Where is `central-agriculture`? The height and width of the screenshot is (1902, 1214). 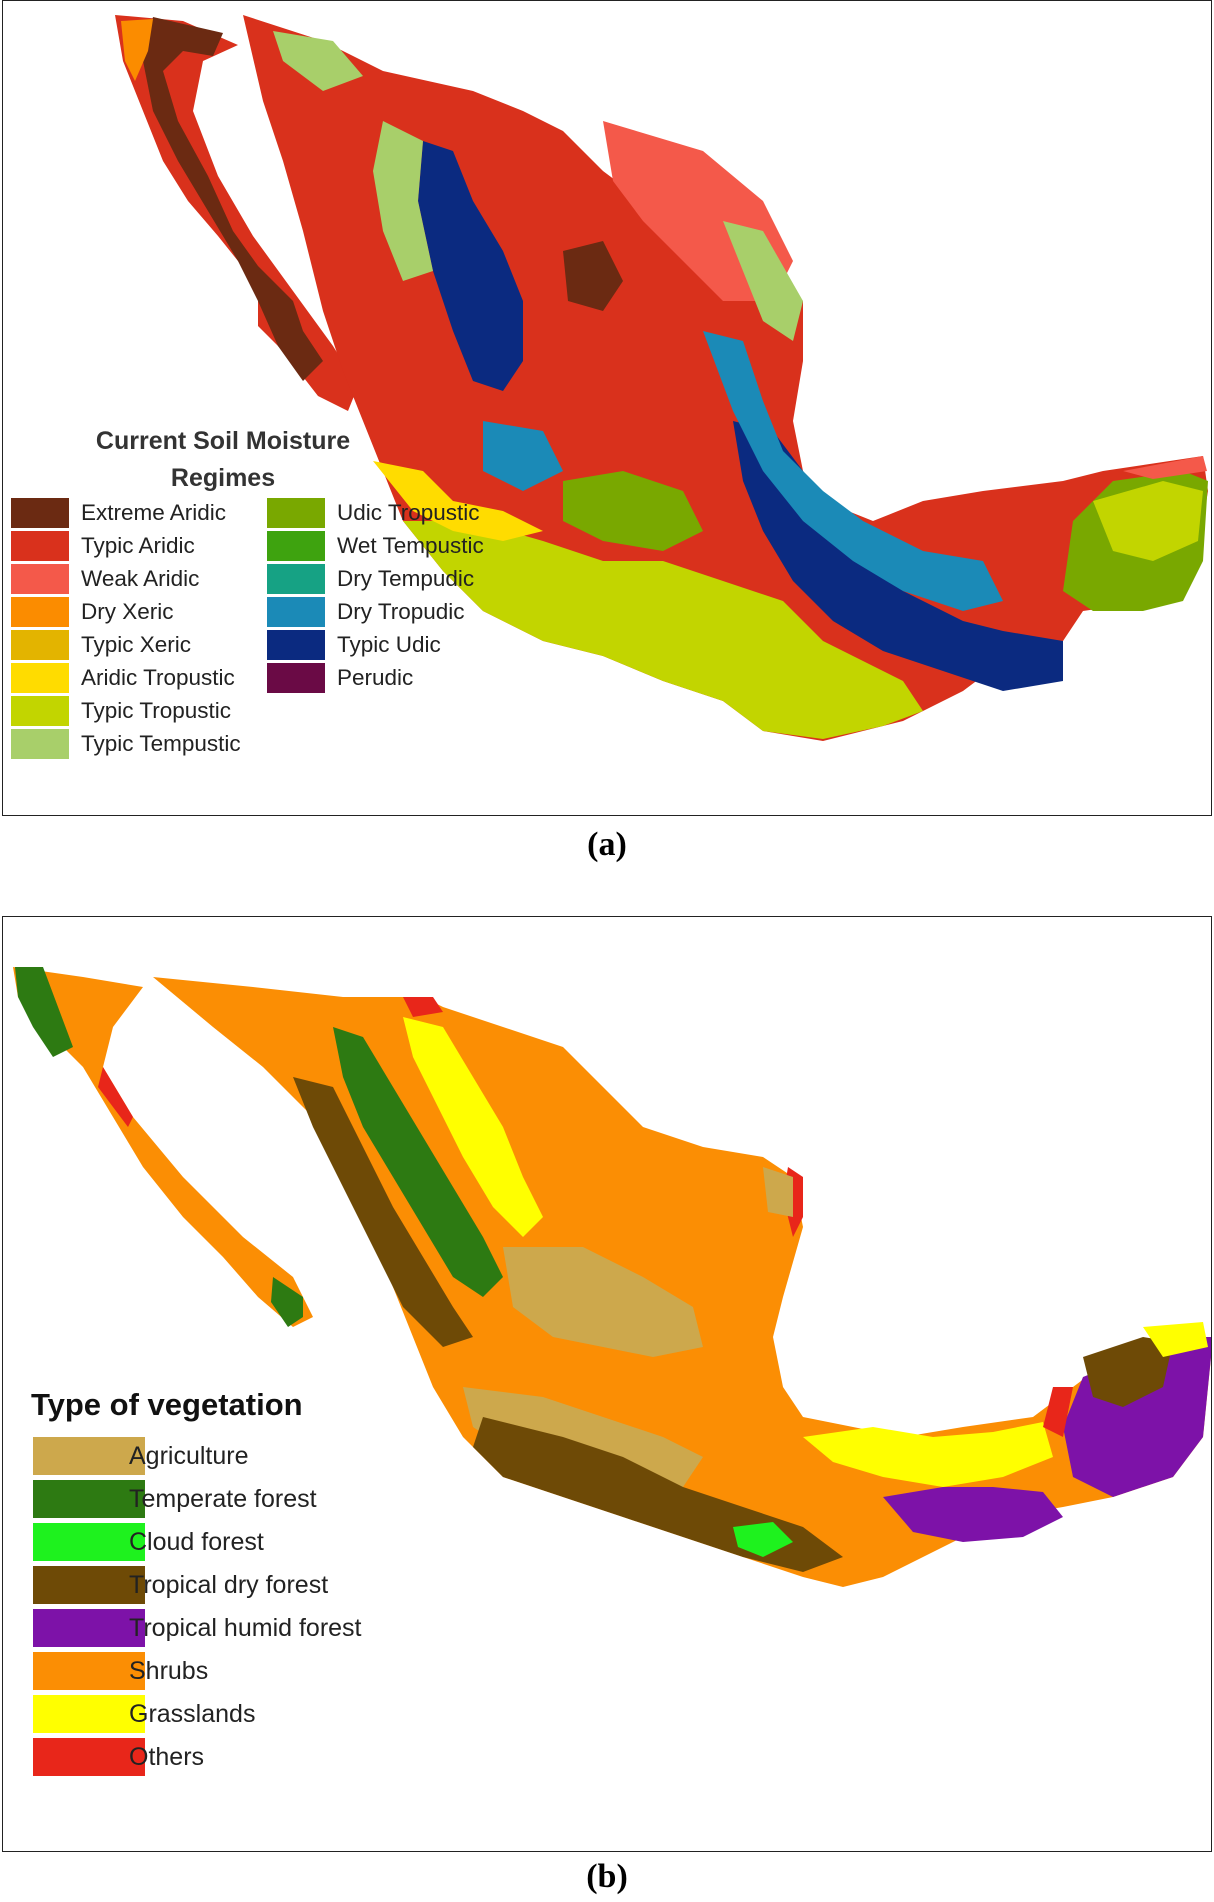 central-agriculture is located at coordinates (603, 1302).